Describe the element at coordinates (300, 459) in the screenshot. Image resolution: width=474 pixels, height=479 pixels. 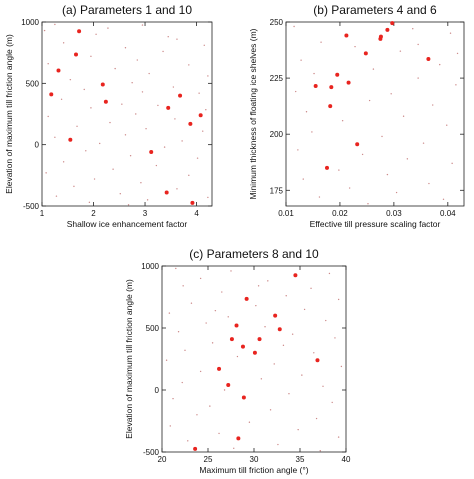
I see `x-tick-label: 35` at that location.